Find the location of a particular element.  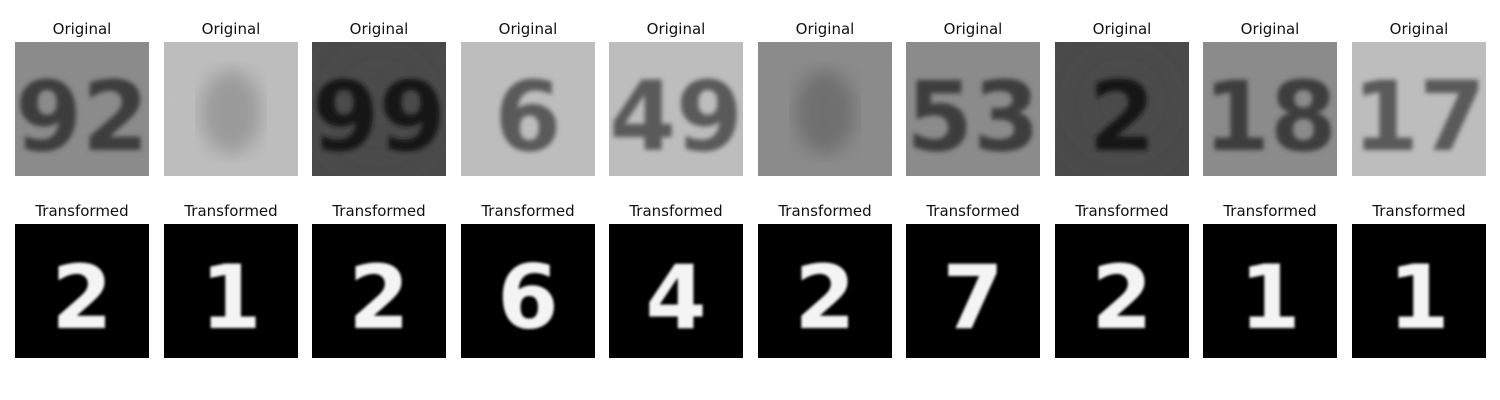

original-digit-image: 6 is located at coordinates (528, 109).